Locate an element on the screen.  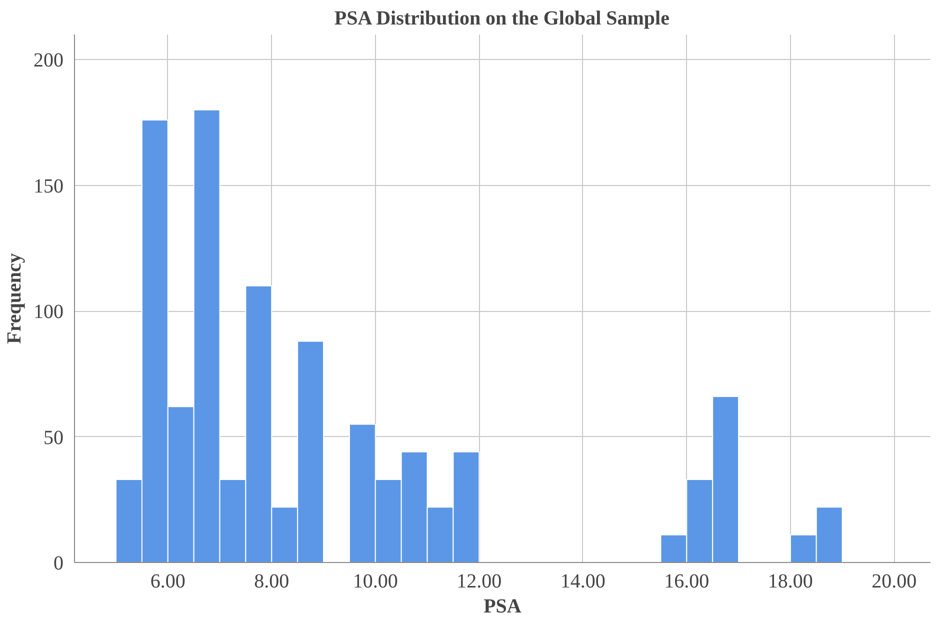
x-axis-title: PSA is located at coordinates (503, 607).